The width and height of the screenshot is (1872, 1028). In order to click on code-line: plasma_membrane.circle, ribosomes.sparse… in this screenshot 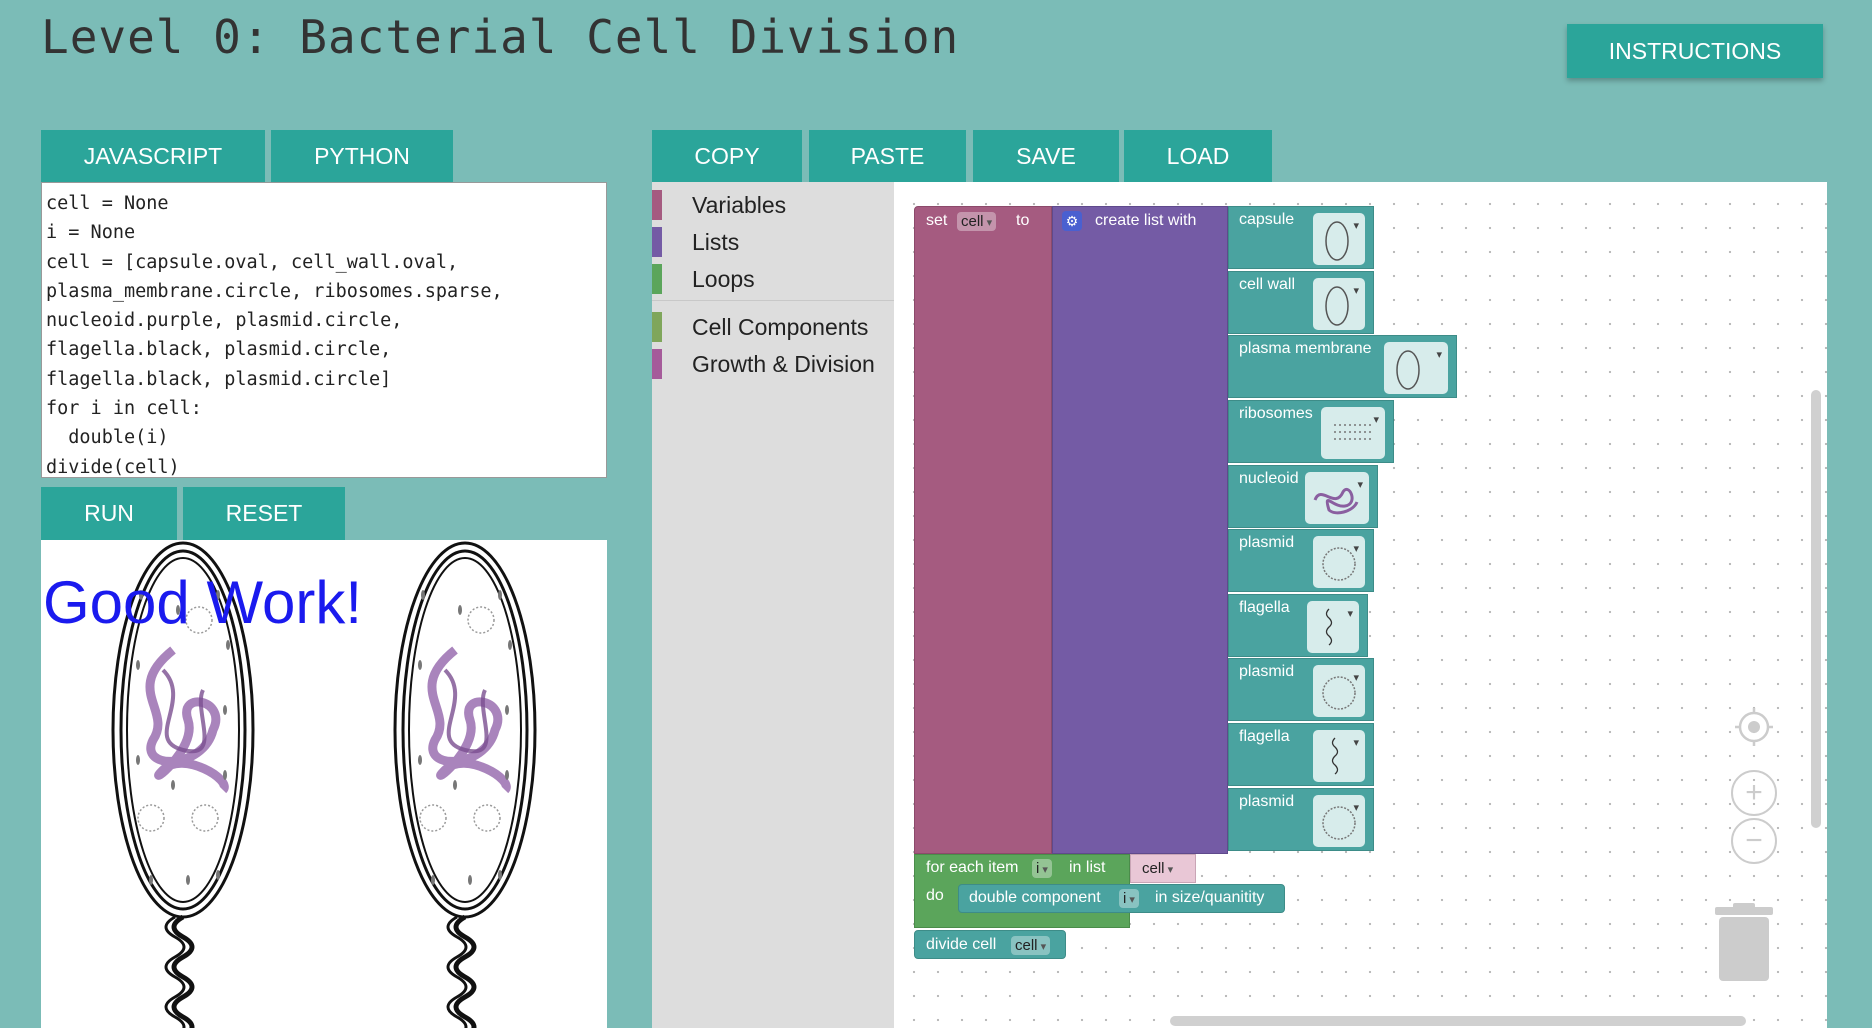, I will do `click(274, 291)`.